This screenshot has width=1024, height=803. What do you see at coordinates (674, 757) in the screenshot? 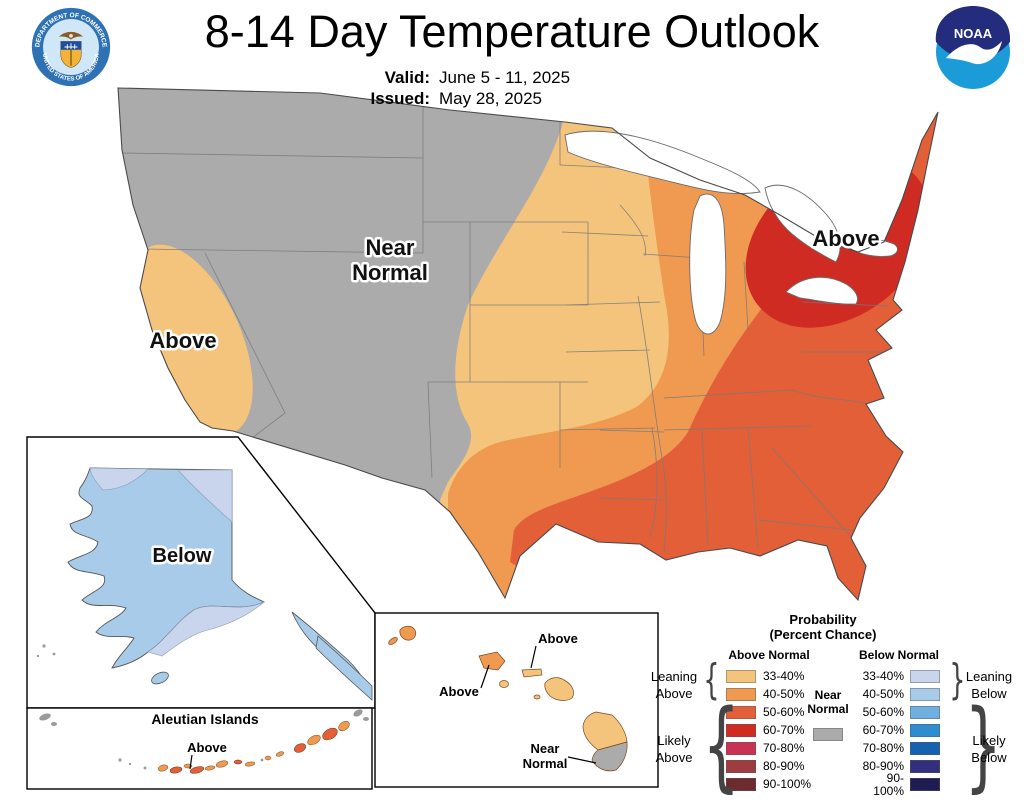
I see `likely-above-line2: Above` at bounding box center [674, 757].